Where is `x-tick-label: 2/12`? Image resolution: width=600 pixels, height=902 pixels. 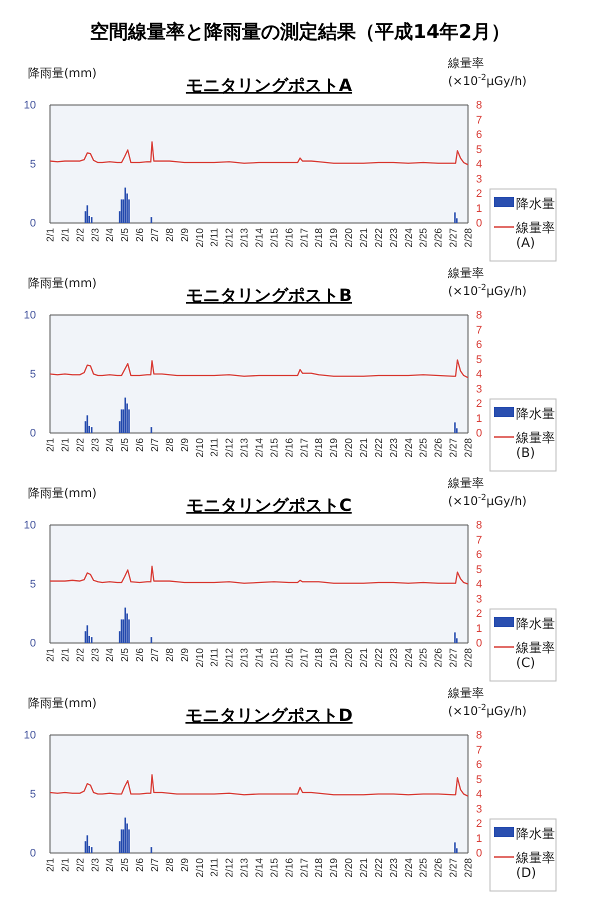 x-tick-label: 2/12 is located at coordinates (230, 868).